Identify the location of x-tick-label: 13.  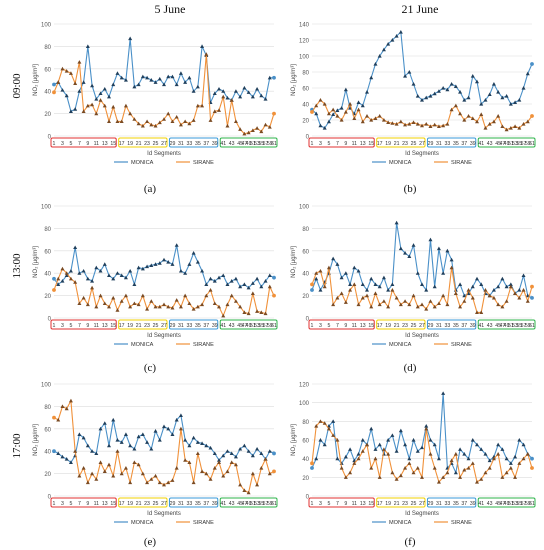
(105, 144).